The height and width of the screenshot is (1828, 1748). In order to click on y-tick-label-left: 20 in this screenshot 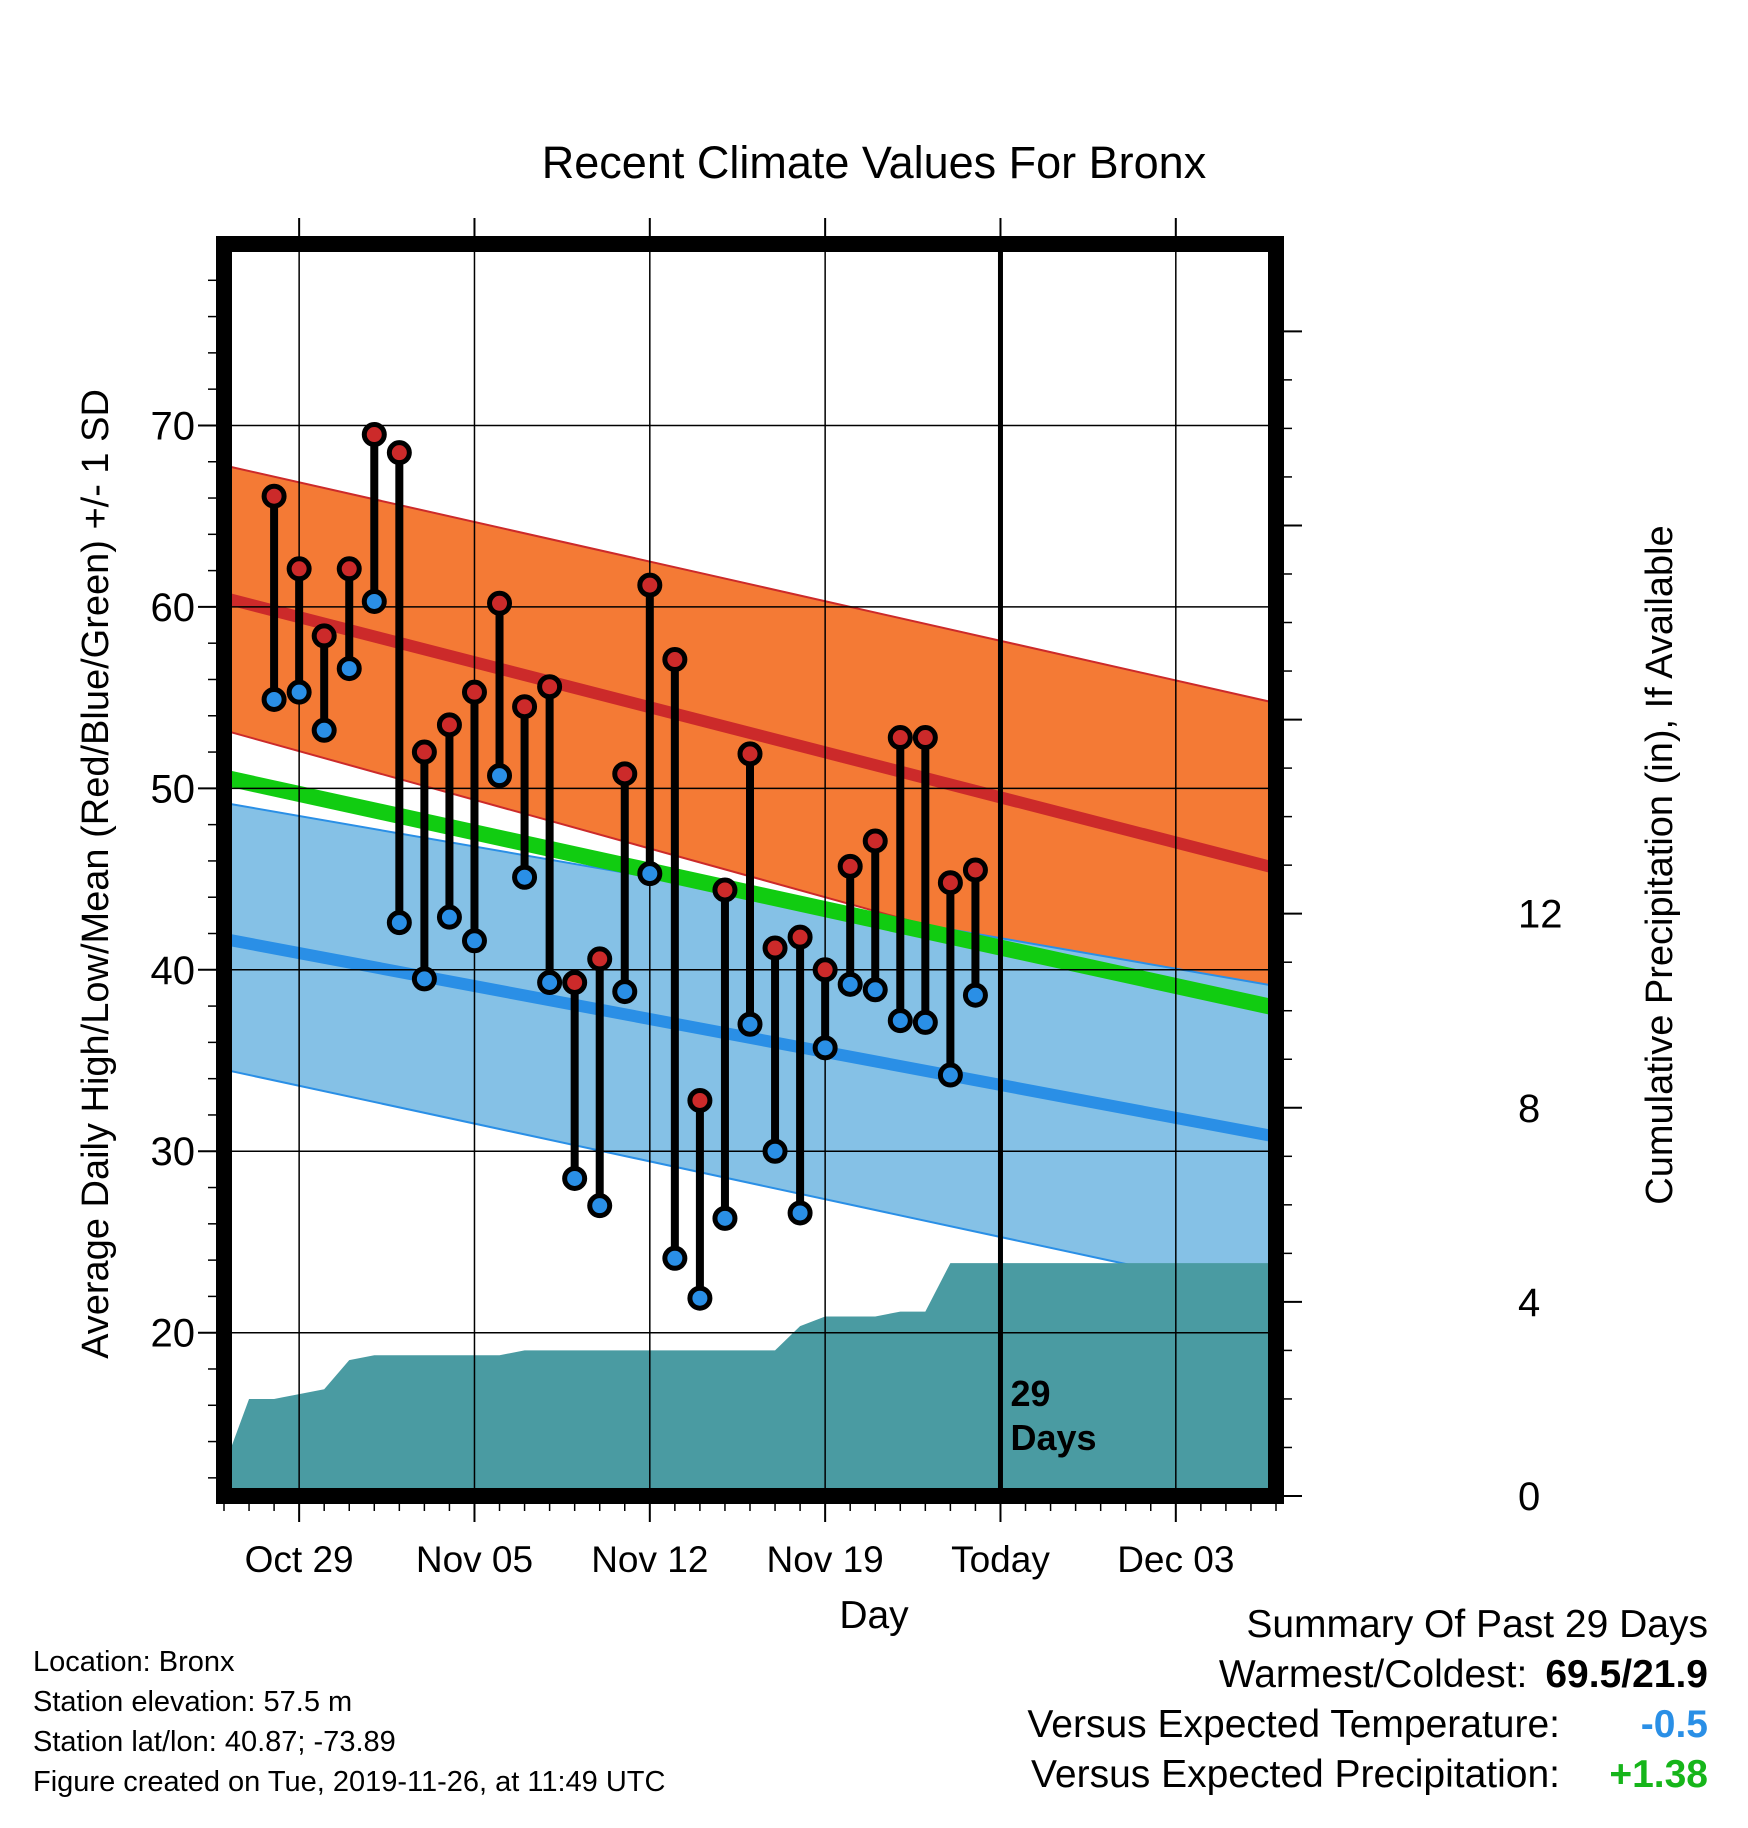, I will do `click(173, 1334)`.